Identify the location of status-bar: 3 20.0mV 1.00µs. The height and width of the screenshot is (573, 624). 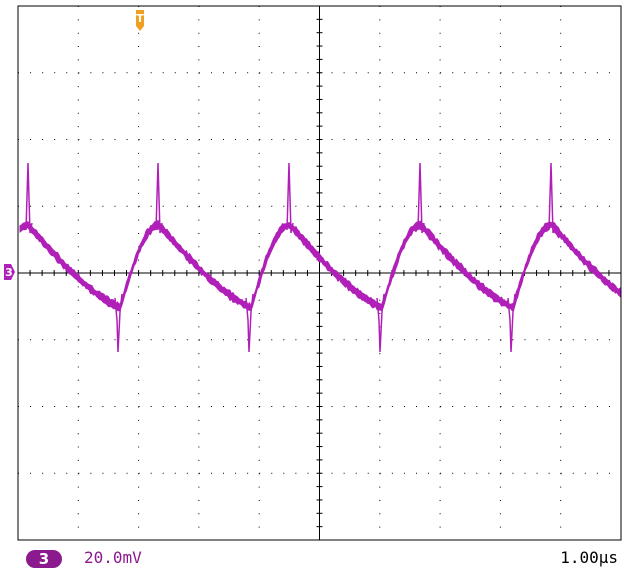
(312, 559).